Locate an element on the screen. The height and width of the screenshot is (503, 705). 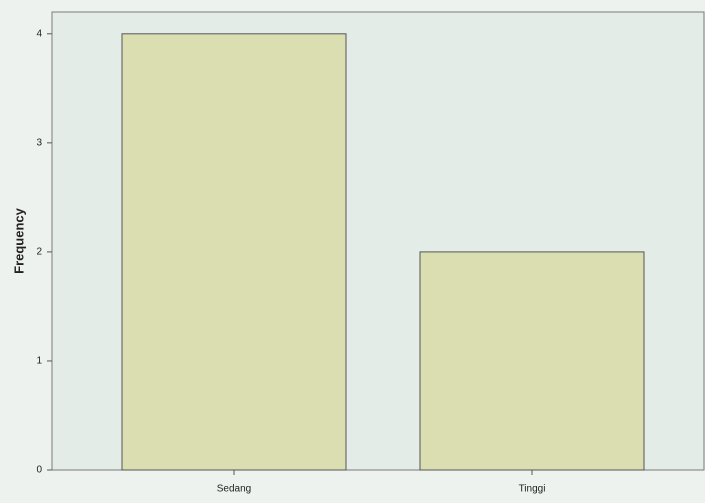
y-tick-label: 0 is located at coordinates (39, 470).